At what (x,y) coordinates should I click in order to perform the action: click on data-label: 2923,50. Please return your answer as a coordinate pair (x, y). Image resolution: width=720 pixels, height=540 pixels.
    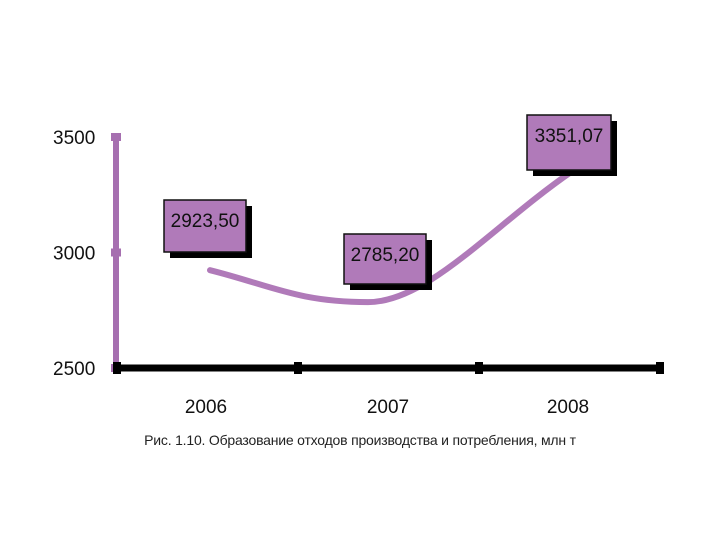
    Looking at the image, I should click on (205, 221).